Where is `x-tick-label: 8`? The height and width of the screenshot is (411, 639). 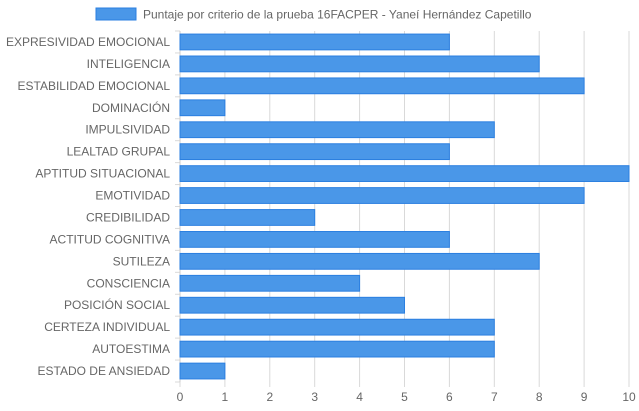
x-tick-label: 8 is located at coordinates (539, 397).